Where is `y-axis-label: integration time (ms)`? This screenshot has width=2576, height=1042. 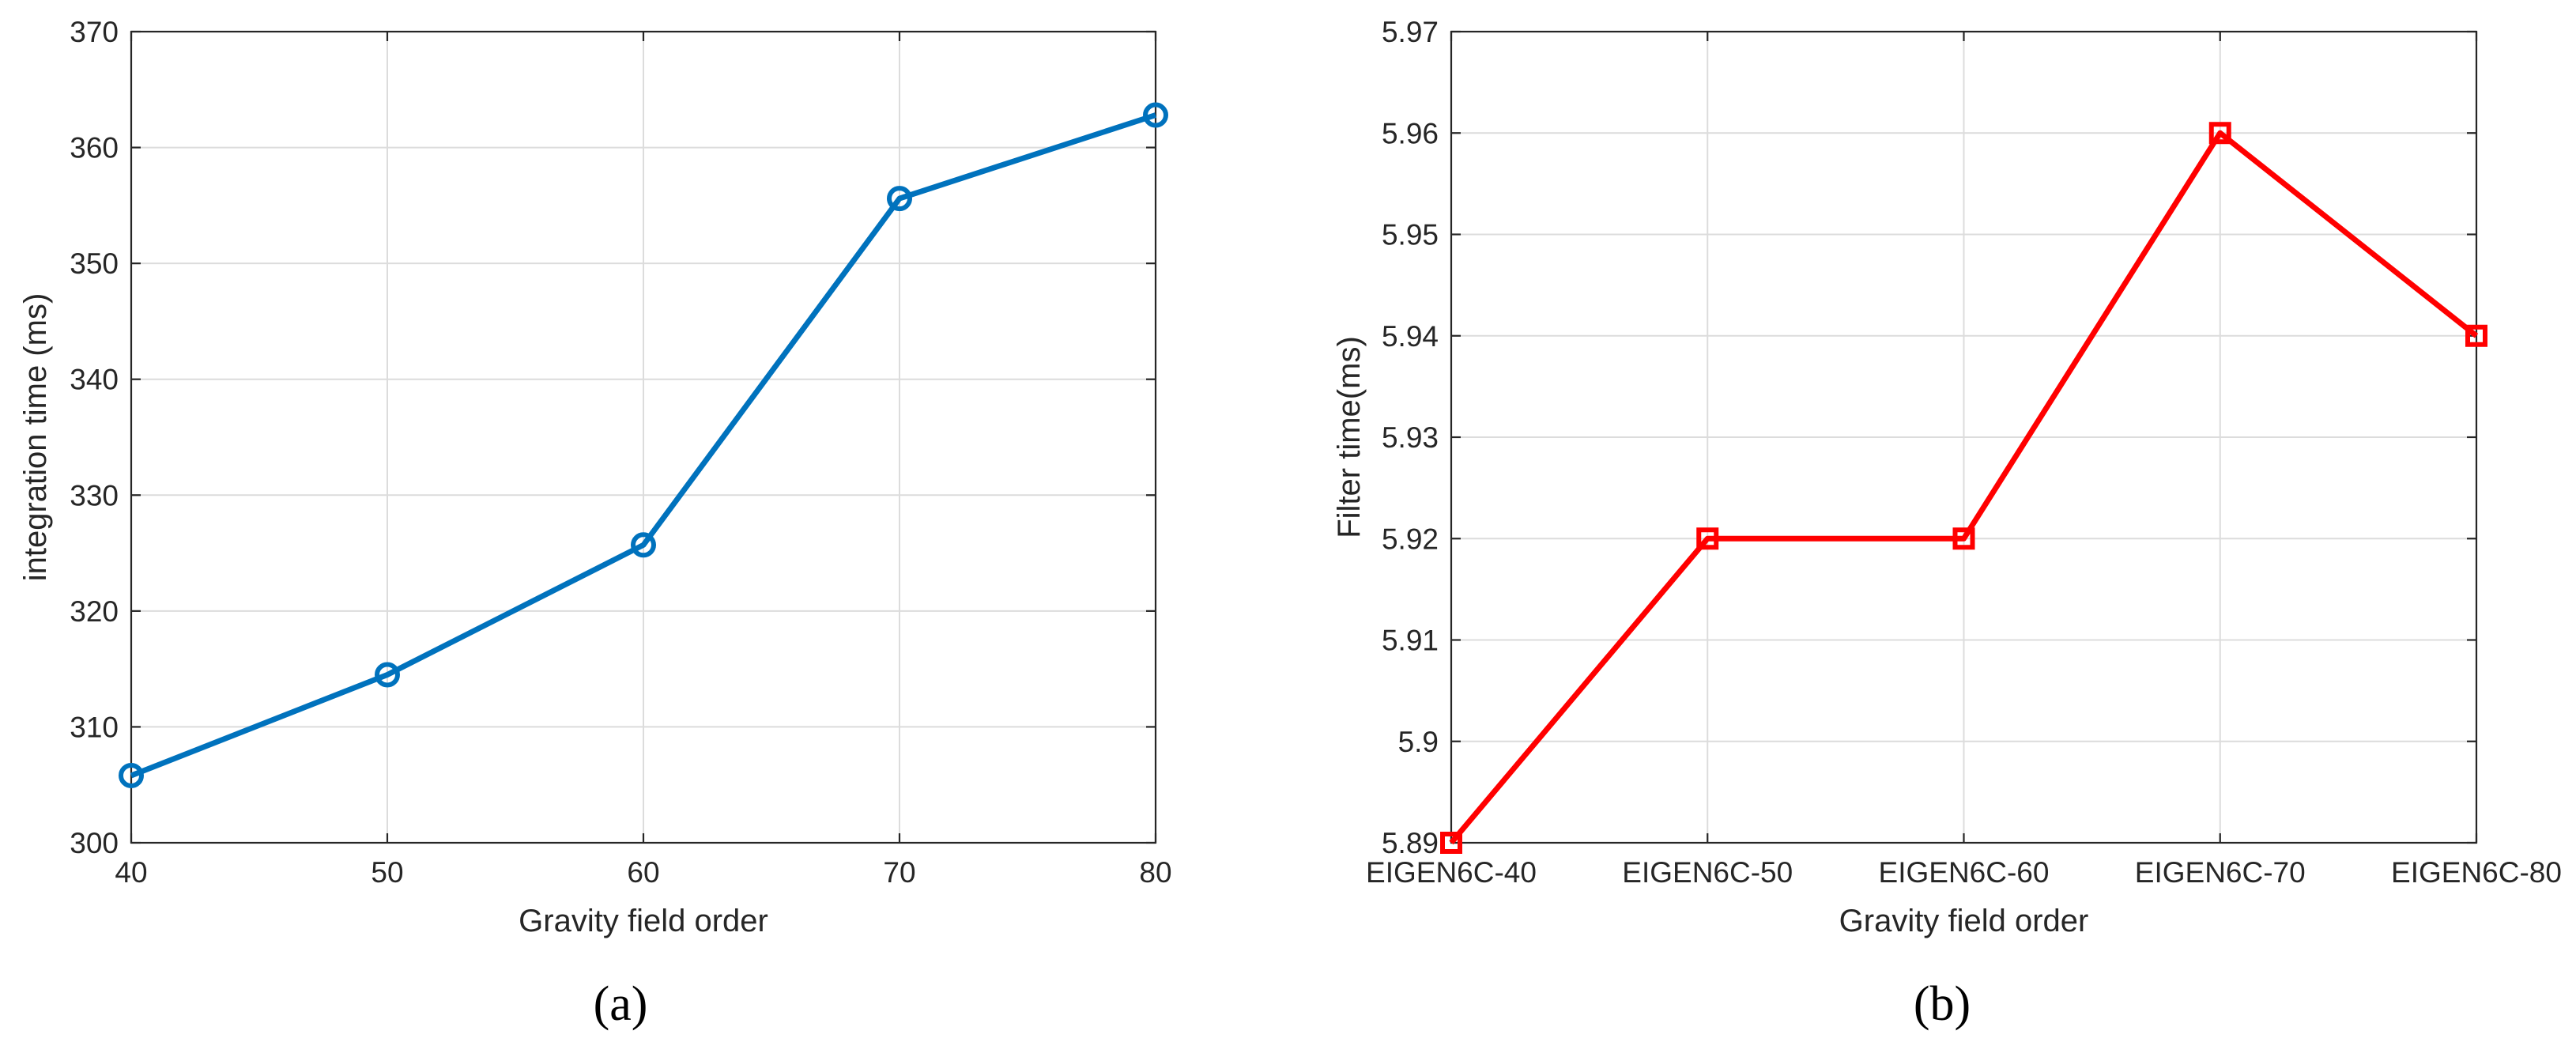 y-axis-label: integration time (ms) is located at coordinates (35, 437).